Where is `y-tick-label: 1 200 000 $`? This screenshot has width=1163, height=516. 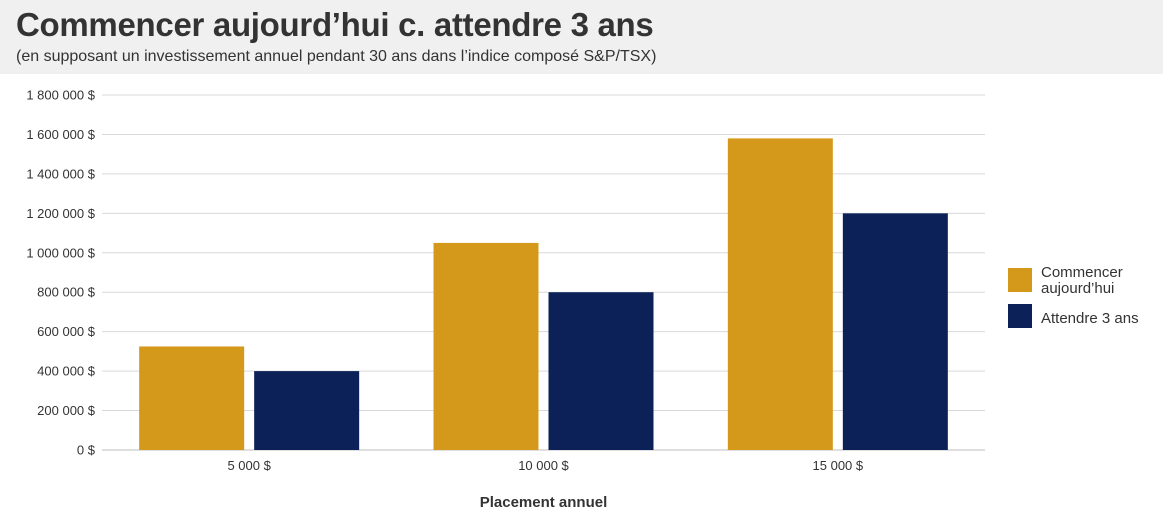
y-tick-label: 1 200 000 $ is located at coordinates (60, 213).